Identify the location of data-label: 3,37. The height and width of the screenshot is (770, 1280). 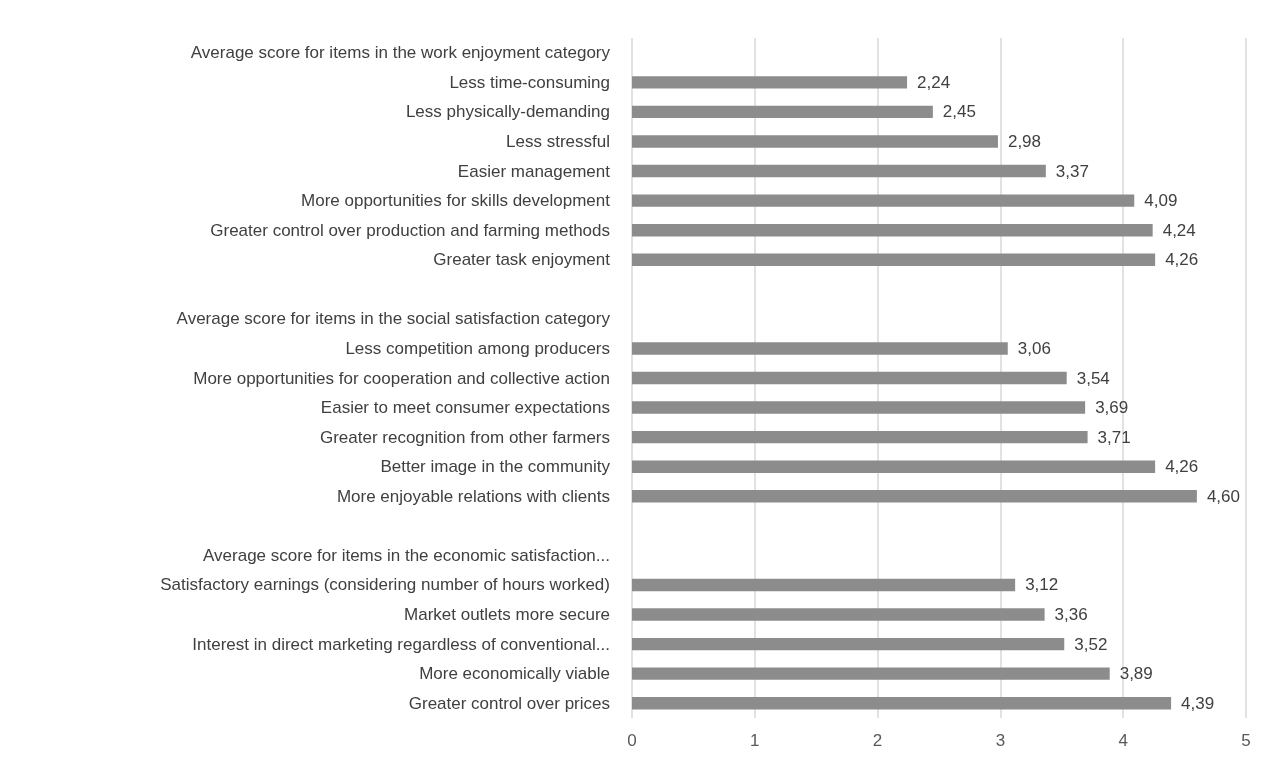
(1072, 171).